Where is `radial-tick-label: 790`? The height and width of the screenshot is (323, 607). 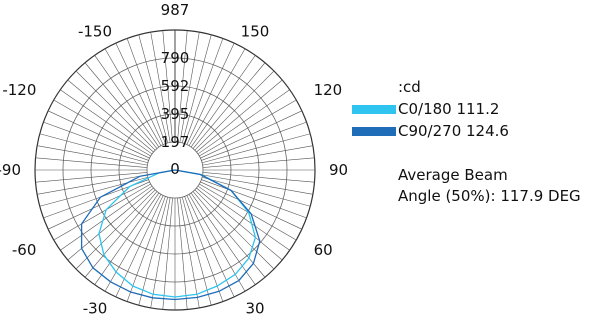 radial-tick-label: 790 is located at coordinates (175, 58).